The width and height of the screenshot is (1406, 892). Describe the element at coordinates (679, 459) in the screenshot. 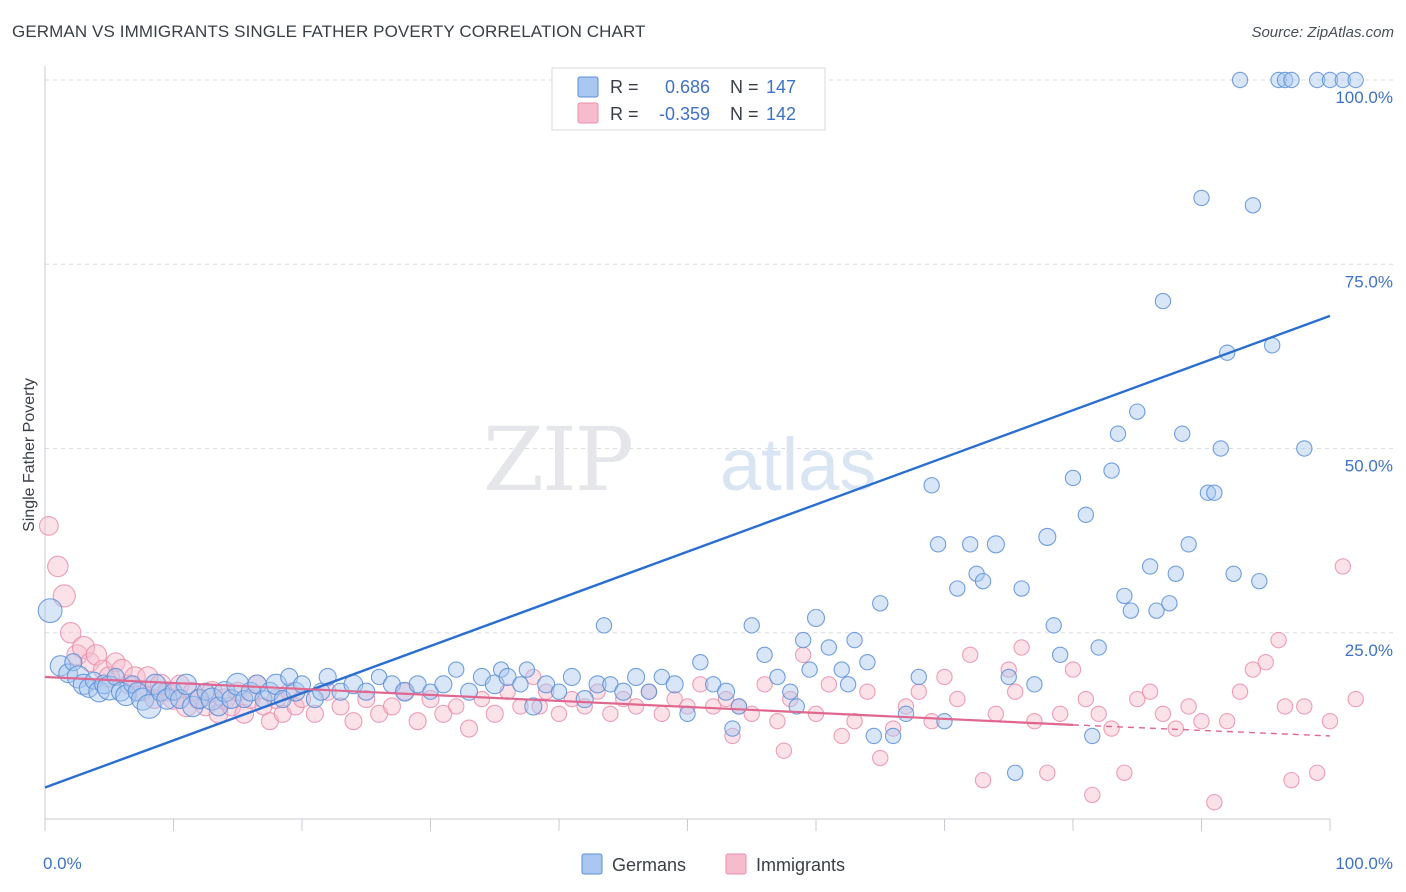

I see `watermark: ZIP atlas` at that location.